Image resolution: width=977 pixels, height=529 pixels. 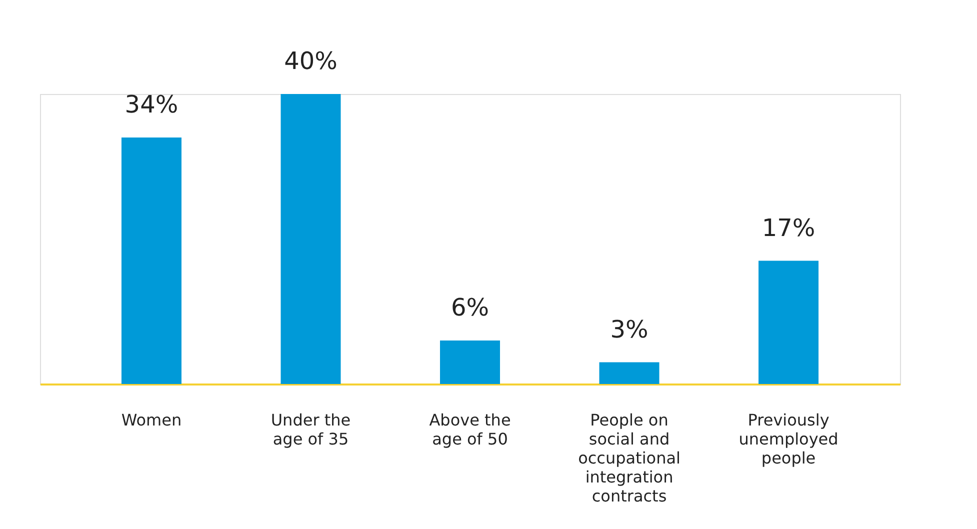 I want to click on x-tick-label: Under the age of 35, so click(x=310, y=429).